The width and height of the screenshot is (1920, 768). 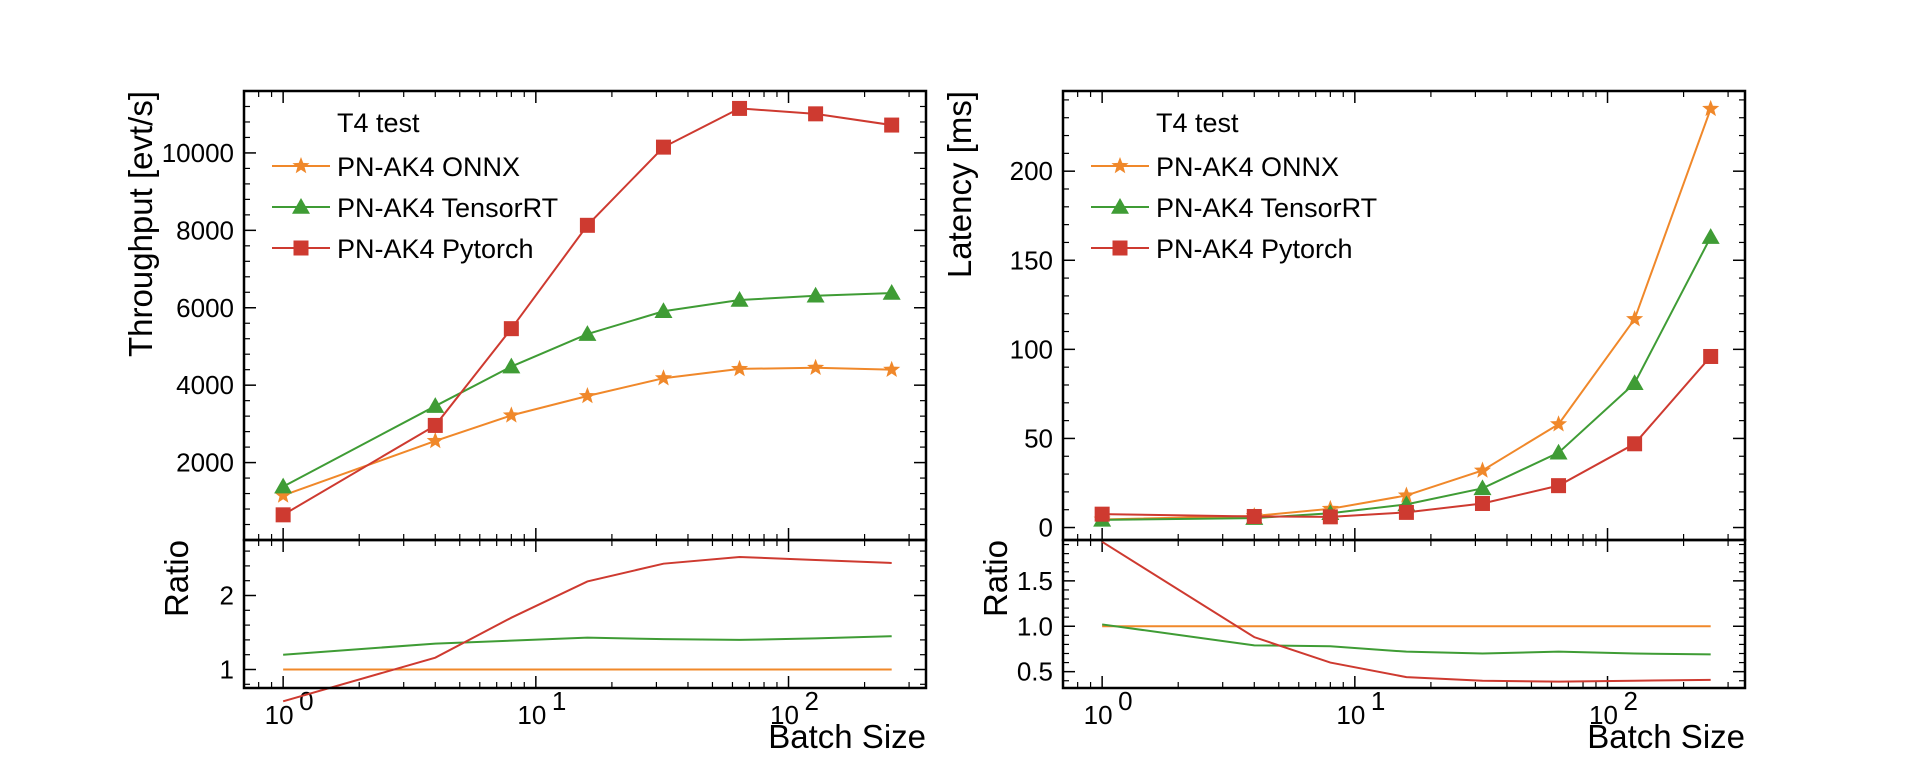 What do you see at coordinates (227, 596) in the screenshot?
I see `ratio-y-tick-label: 2` at bounding box center [227, 596].